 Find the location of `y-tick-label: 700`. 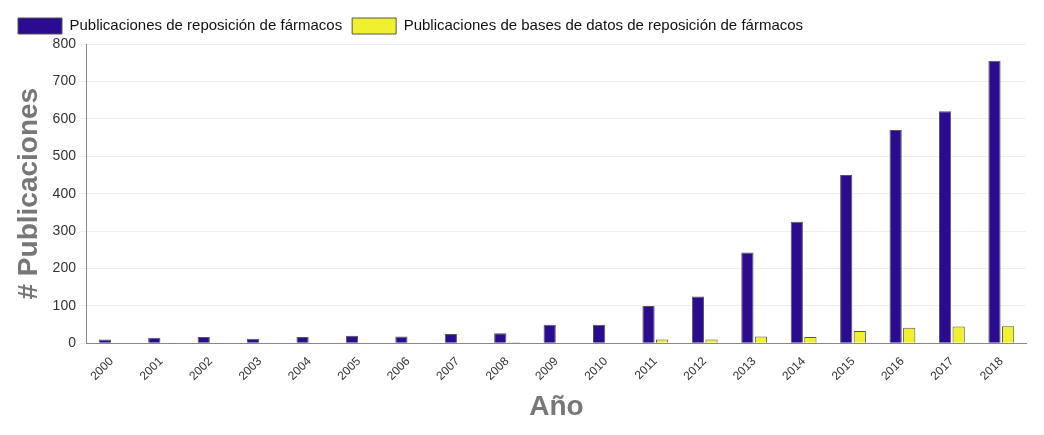

y-tick-label: 700 is located at coordinates (64, 80).